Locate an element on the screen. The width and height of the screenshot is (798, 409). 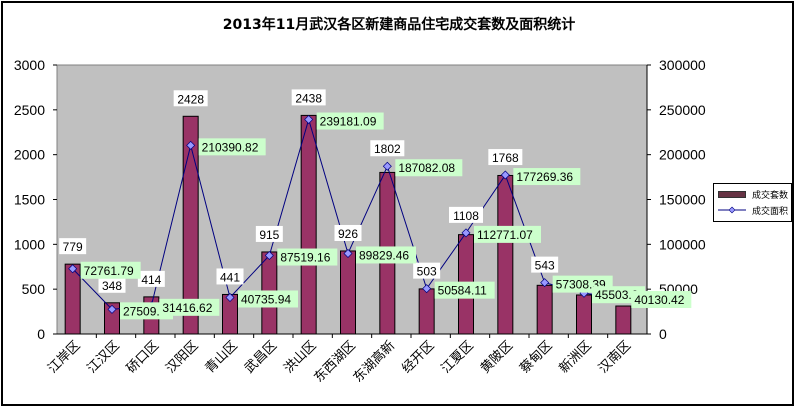
x-category-label: 洪山区 is located at coordinates (300, 357).